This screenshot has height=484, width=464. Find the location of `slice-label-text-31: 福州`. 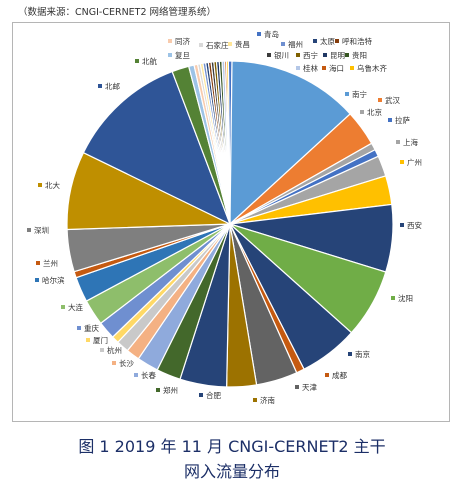

slice-label-text-31: 福州 is located at coordinates (295, 44).